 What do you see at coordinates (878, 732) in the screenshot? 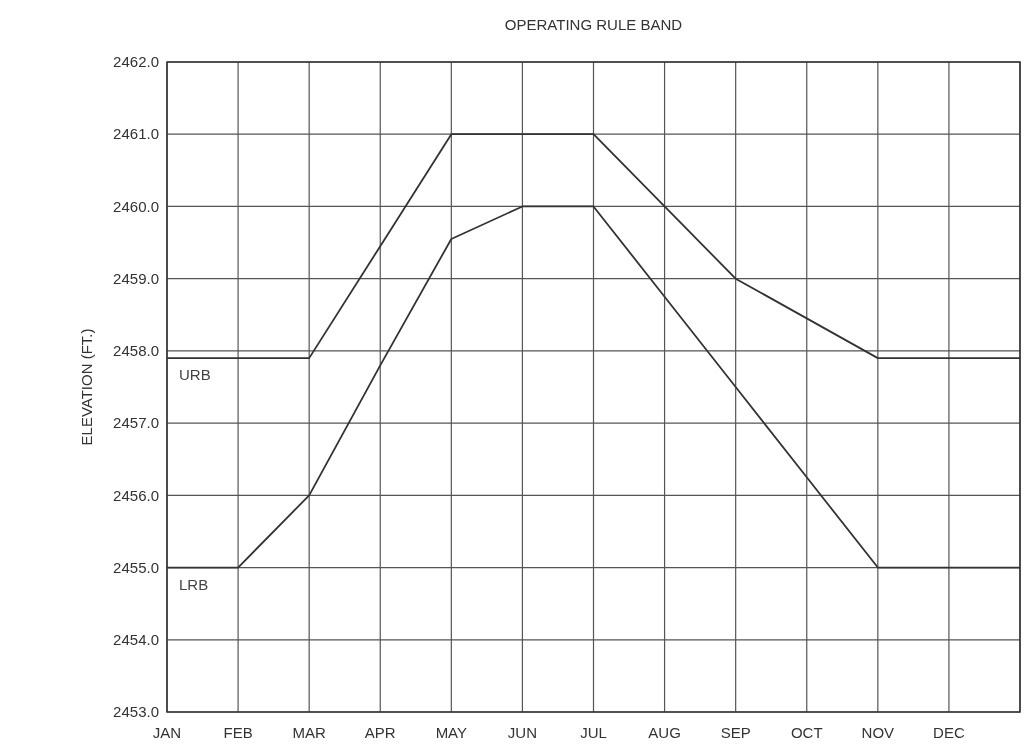
I see `x-tick-label: NOV` at bounding box center [878, 732].